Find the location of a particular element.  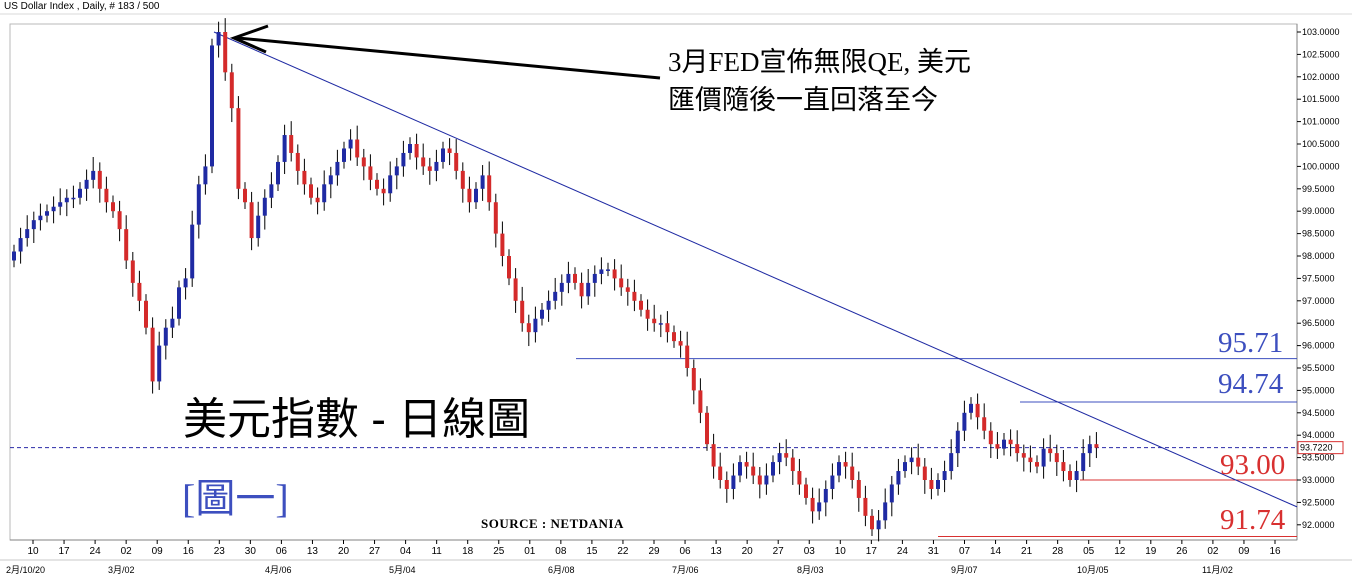

y-tick-label: 99.5000 is located at coordinates (1318, 189).